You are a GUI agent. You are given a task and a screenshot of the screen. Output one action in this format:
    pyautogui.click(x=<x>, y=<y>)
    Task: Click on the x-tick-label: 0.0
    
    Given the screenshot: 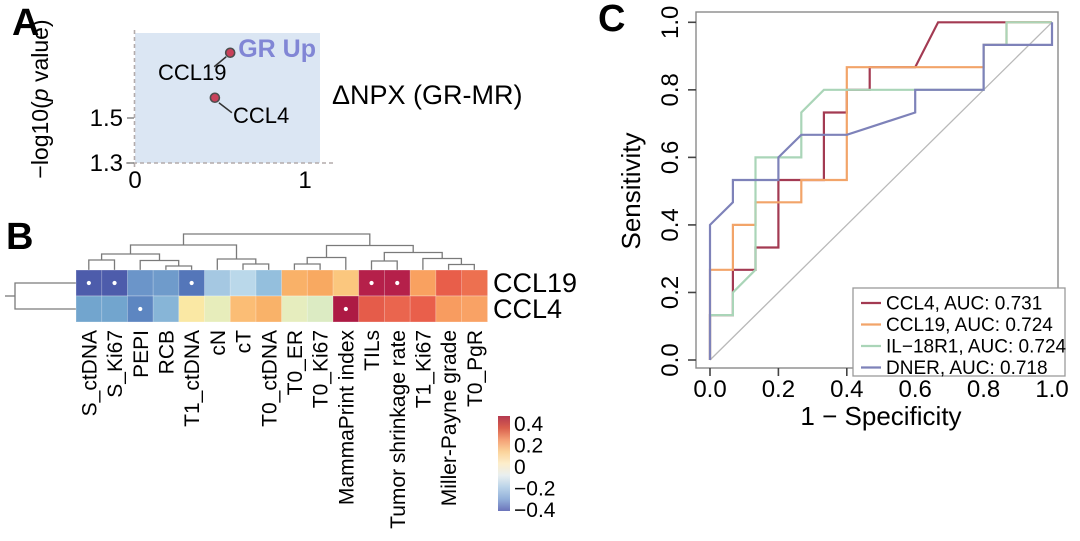 What is the action you would take?
    pyautogui.click(x=709, y=389)
    